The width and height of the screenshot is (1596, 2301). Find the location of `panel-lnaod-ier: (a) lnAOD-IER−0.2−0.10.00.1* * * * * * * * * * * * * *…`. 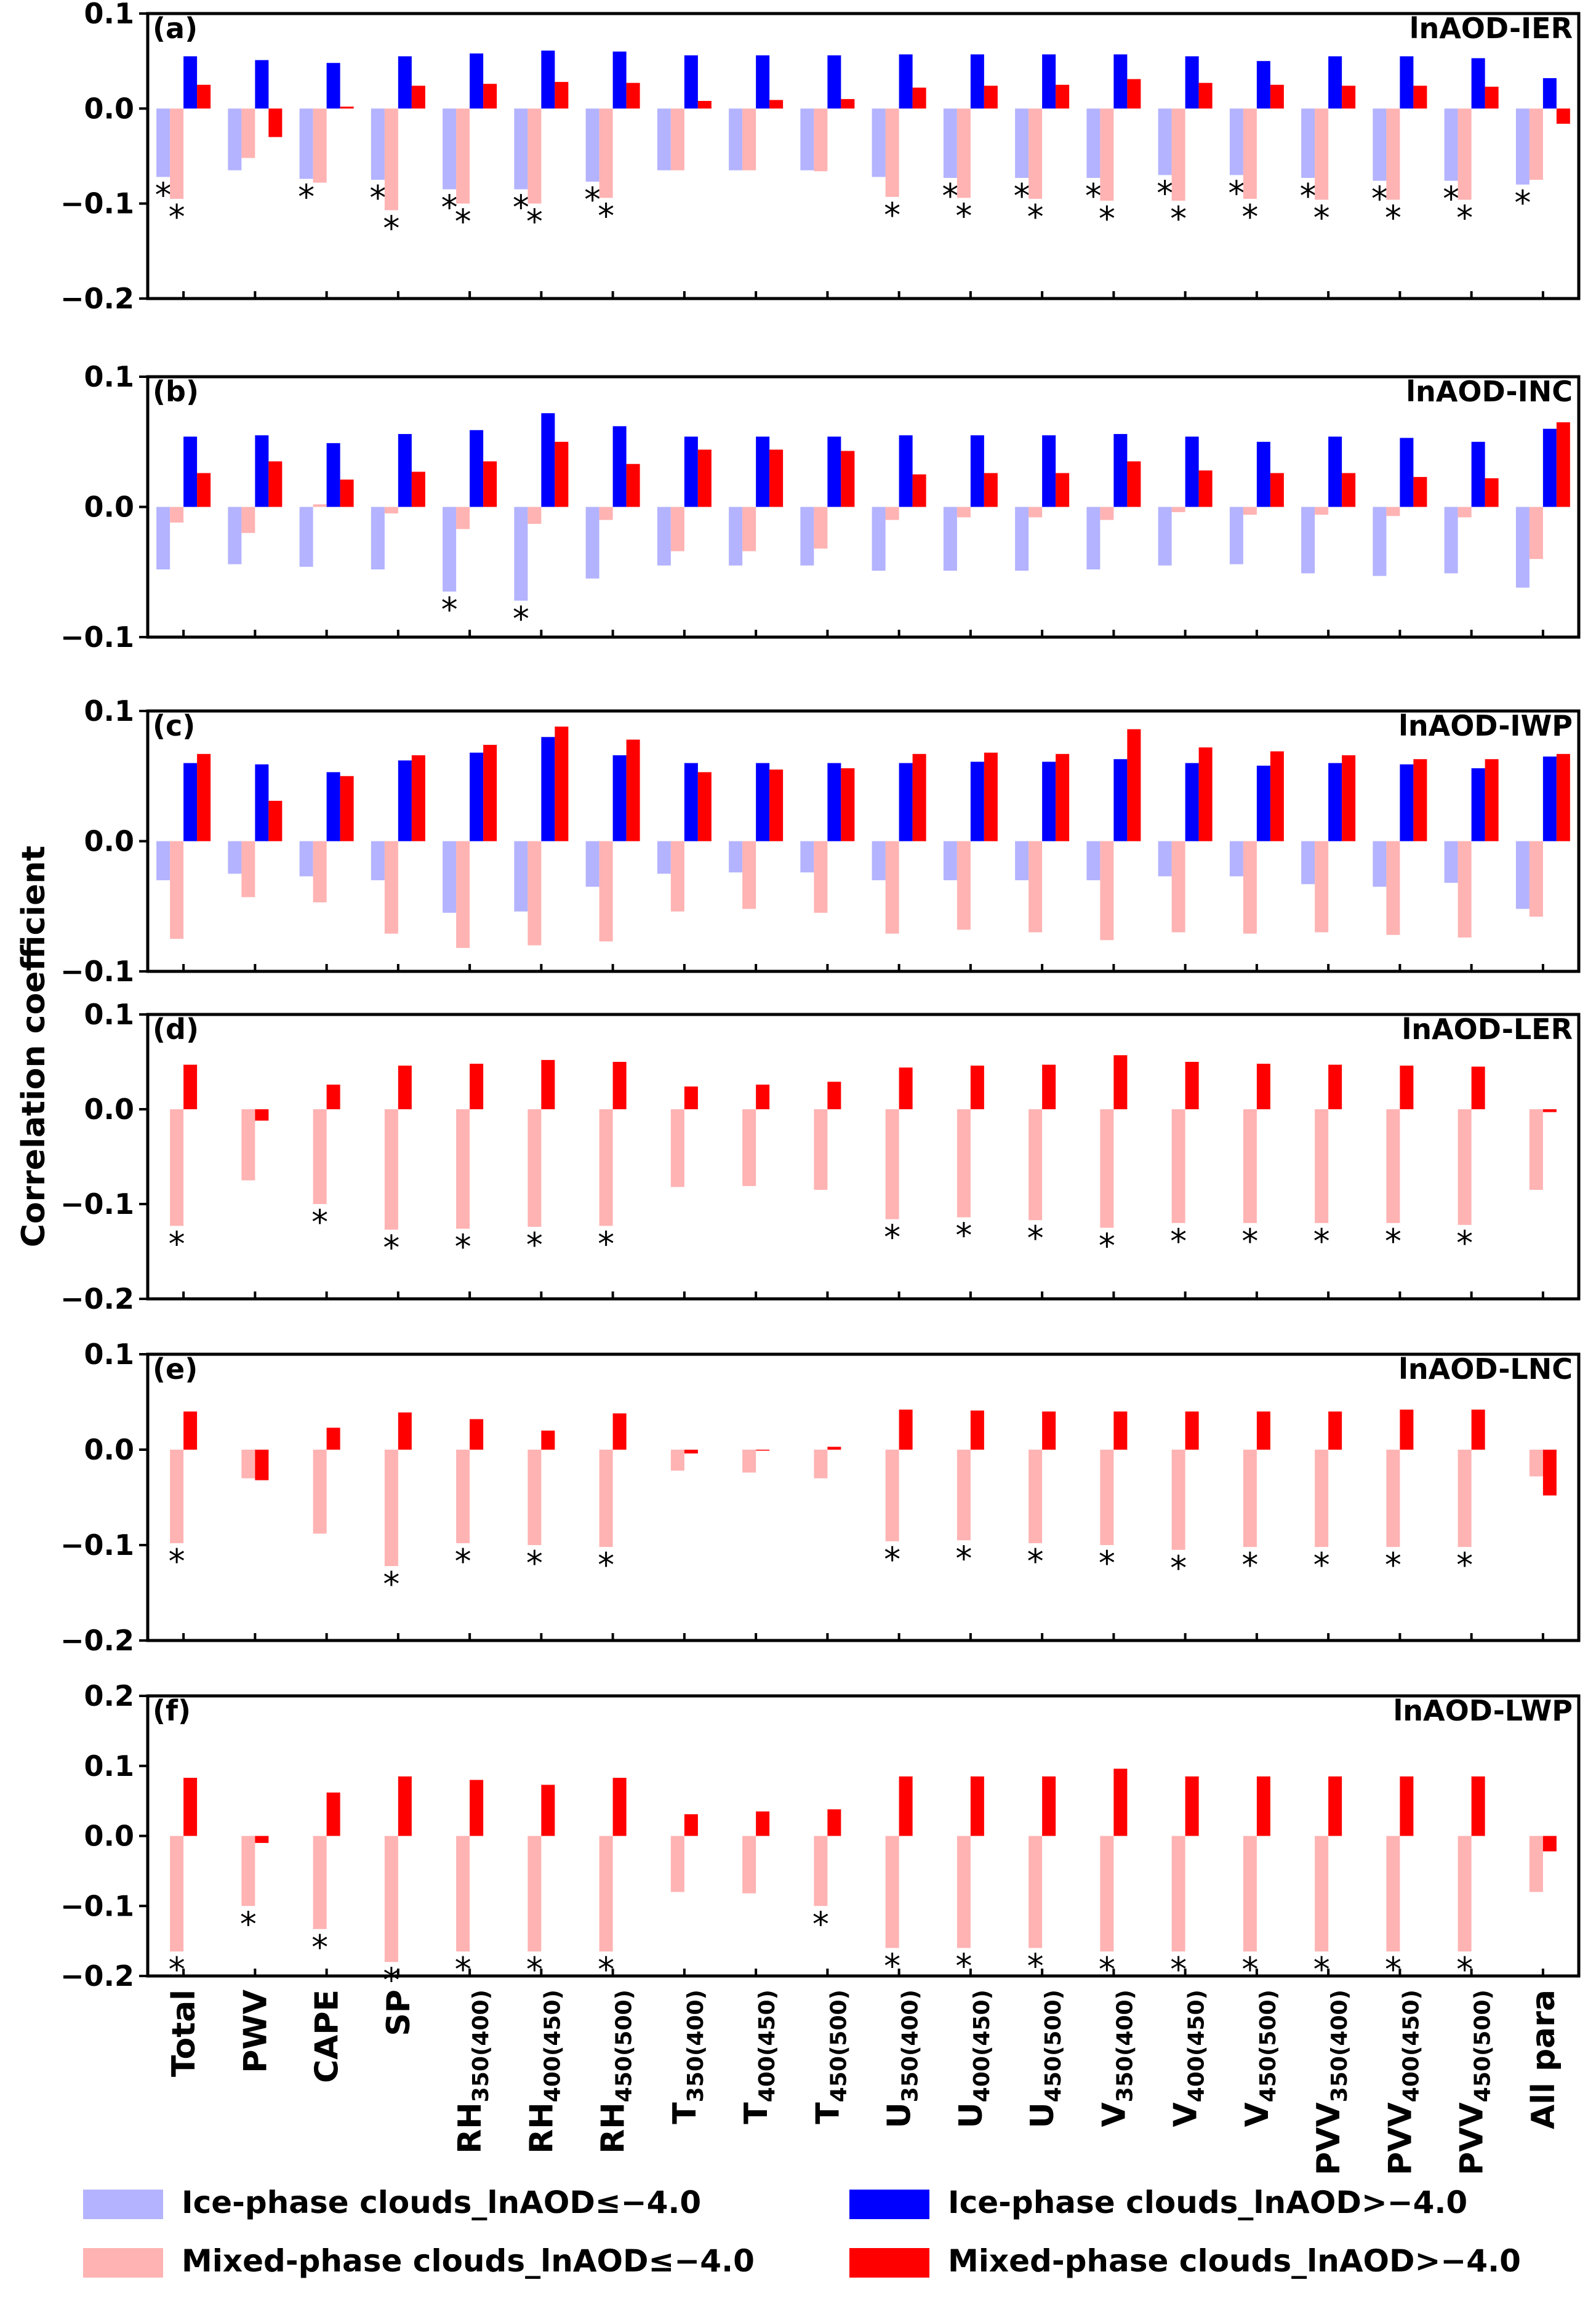

panel-lnaod-ier: (a) lnAOD-IER−0.2−0.10.00.1* * * * * * * * * * * * * *… is located at coordinates (820, 157).